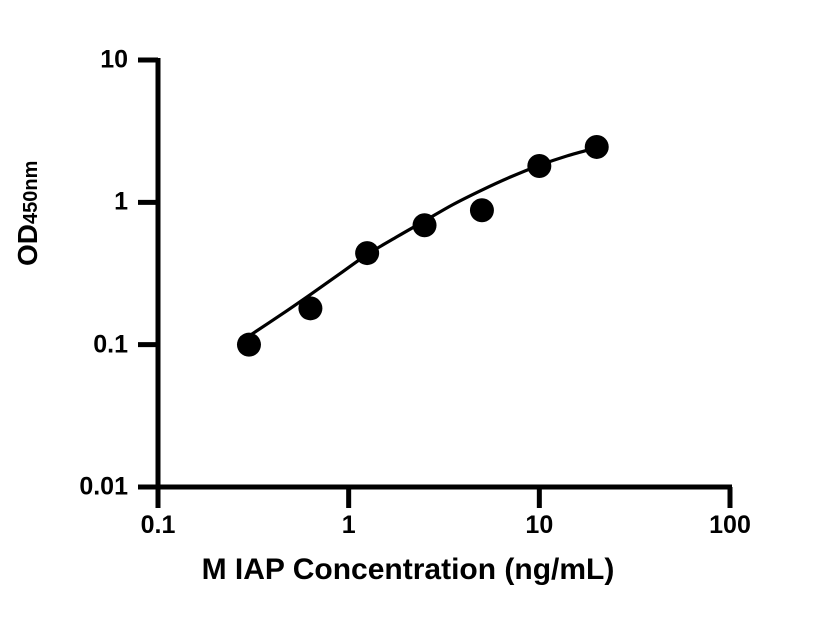 Image resolution: width=816 pixels, height=640 pixels. What do you see at coordinates (730, 525) in the screenshot?
I see `x-axis-tick-label: 100` at bounding box center [730, 525].